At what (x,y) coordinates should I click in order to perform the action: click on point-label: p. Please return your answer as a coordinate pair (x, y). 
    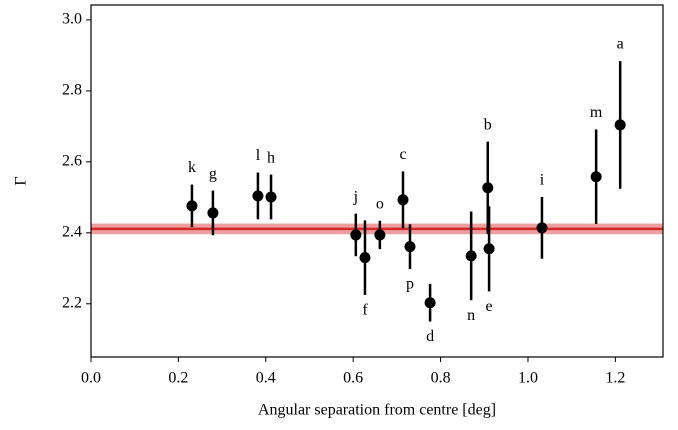
    Looking at the image, I should click on (410, 284).